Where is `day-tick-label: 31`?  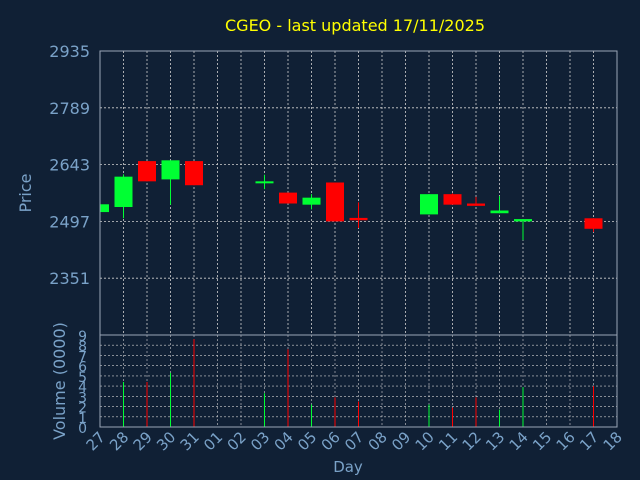
day-tick-label: 31 is located at coordinates (190, 441).